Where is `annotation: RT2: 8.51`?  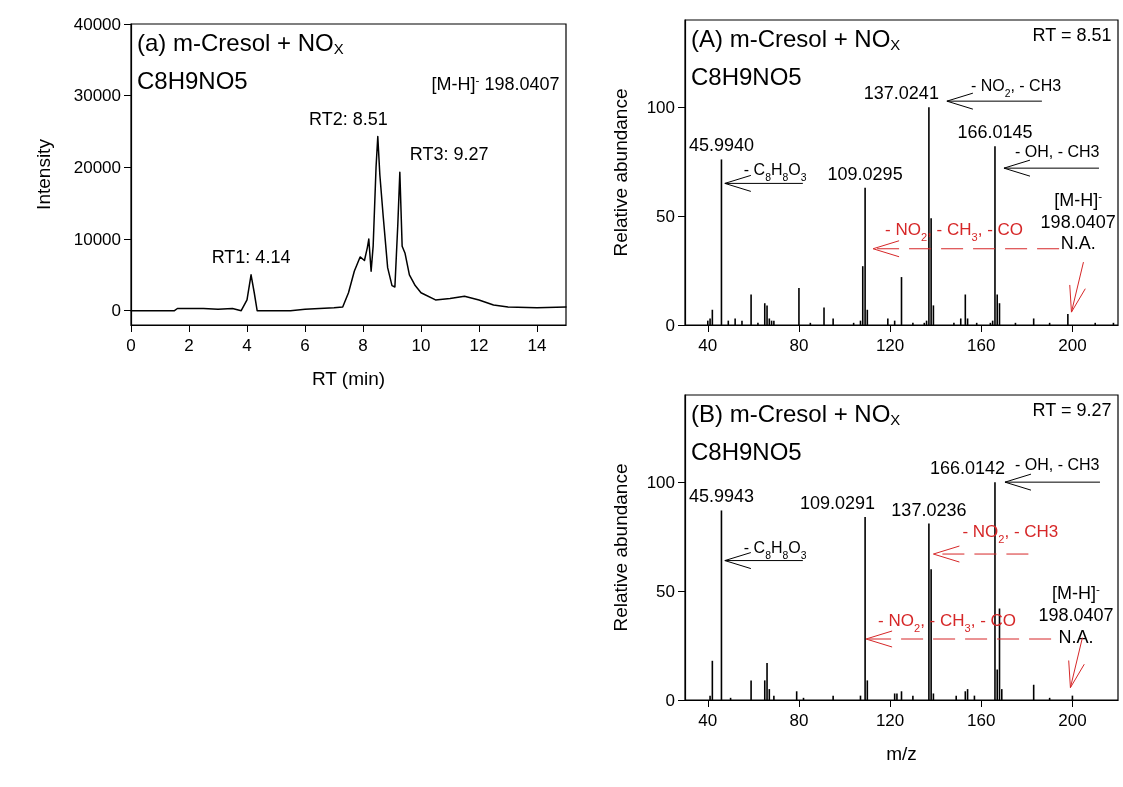 annotation: RT2: 8.51 is located at coordinates (348, 118).